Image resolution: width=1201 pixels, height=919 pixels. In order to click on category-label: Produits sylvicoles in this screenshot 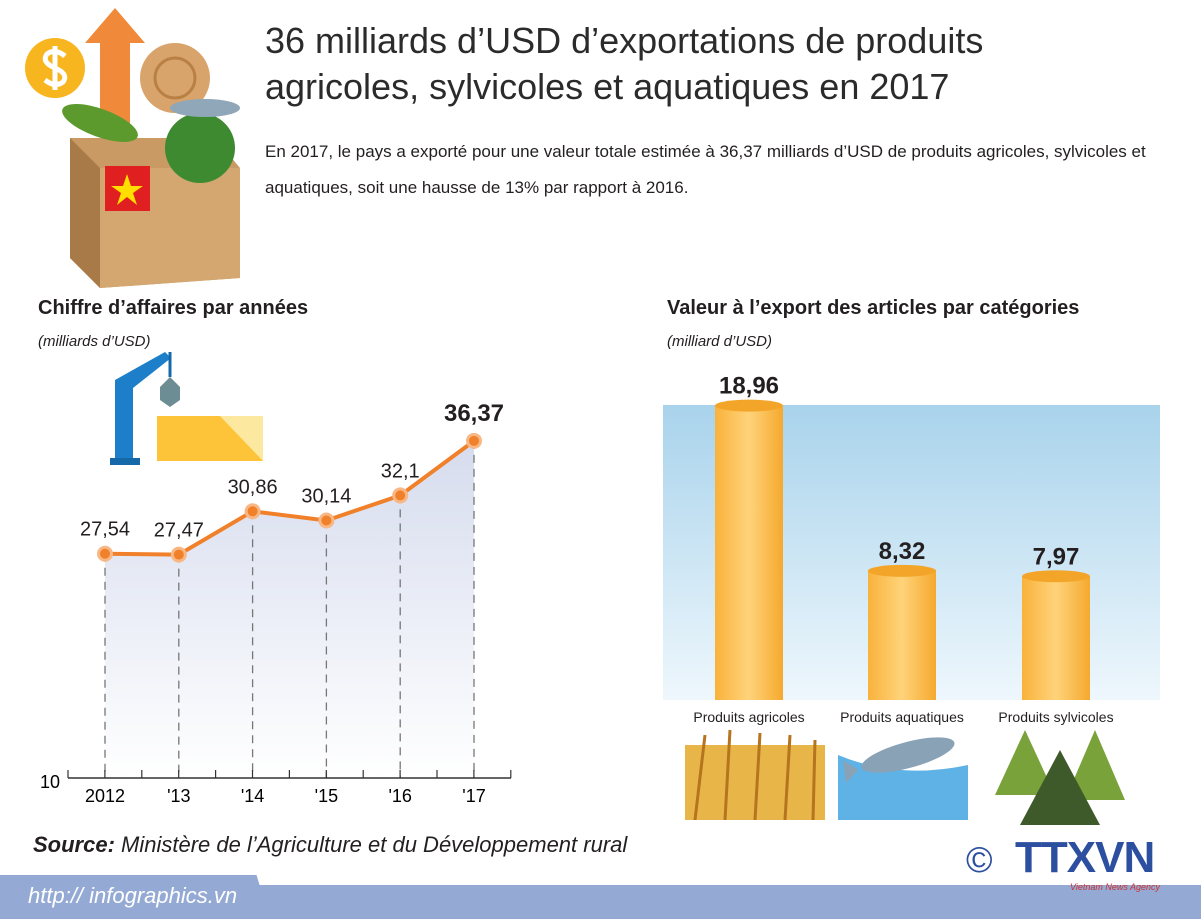, I will do `click(1055, 717)`.